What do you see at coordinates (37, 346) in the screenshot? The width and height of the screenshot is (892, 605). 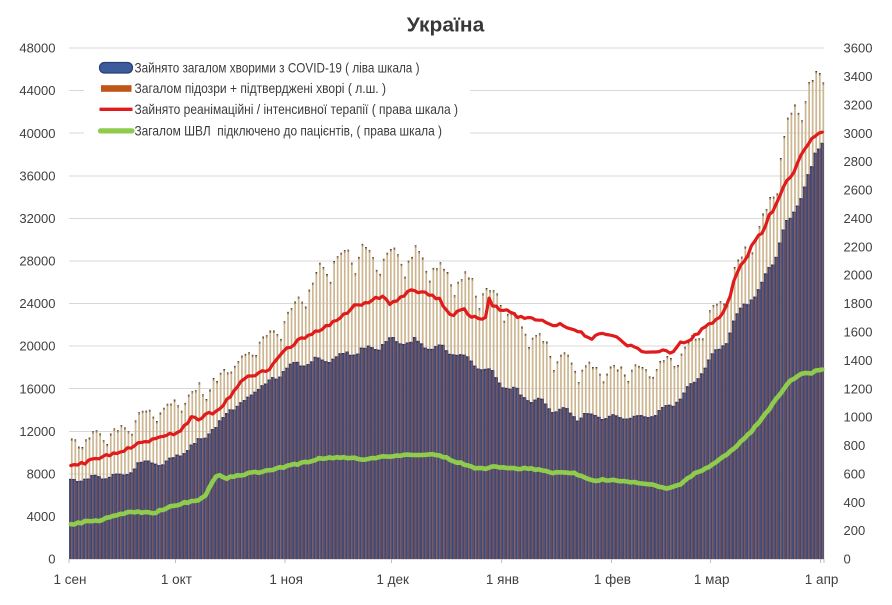 I see `svg-text: 20000` at bounding box center [37, 346].